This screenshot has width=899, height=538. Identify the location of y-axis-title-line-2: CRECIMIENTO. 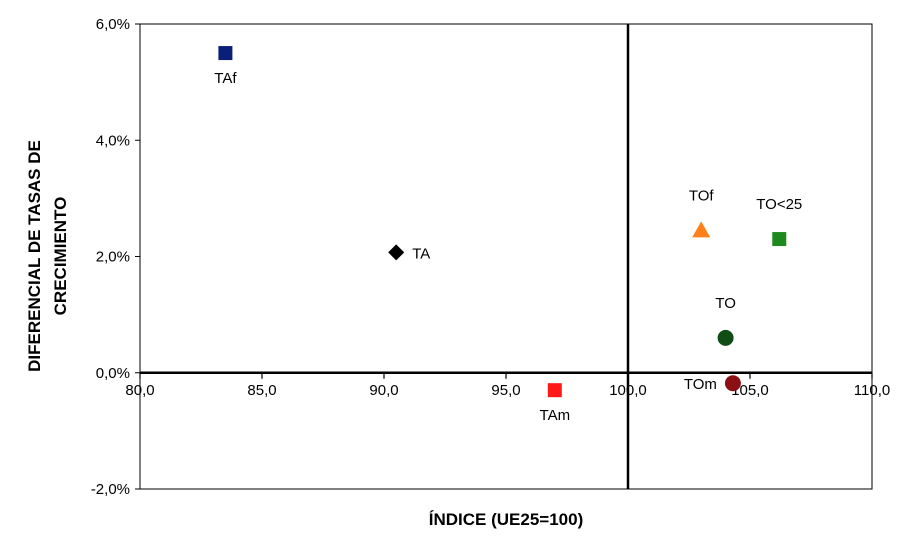
(60, 256).